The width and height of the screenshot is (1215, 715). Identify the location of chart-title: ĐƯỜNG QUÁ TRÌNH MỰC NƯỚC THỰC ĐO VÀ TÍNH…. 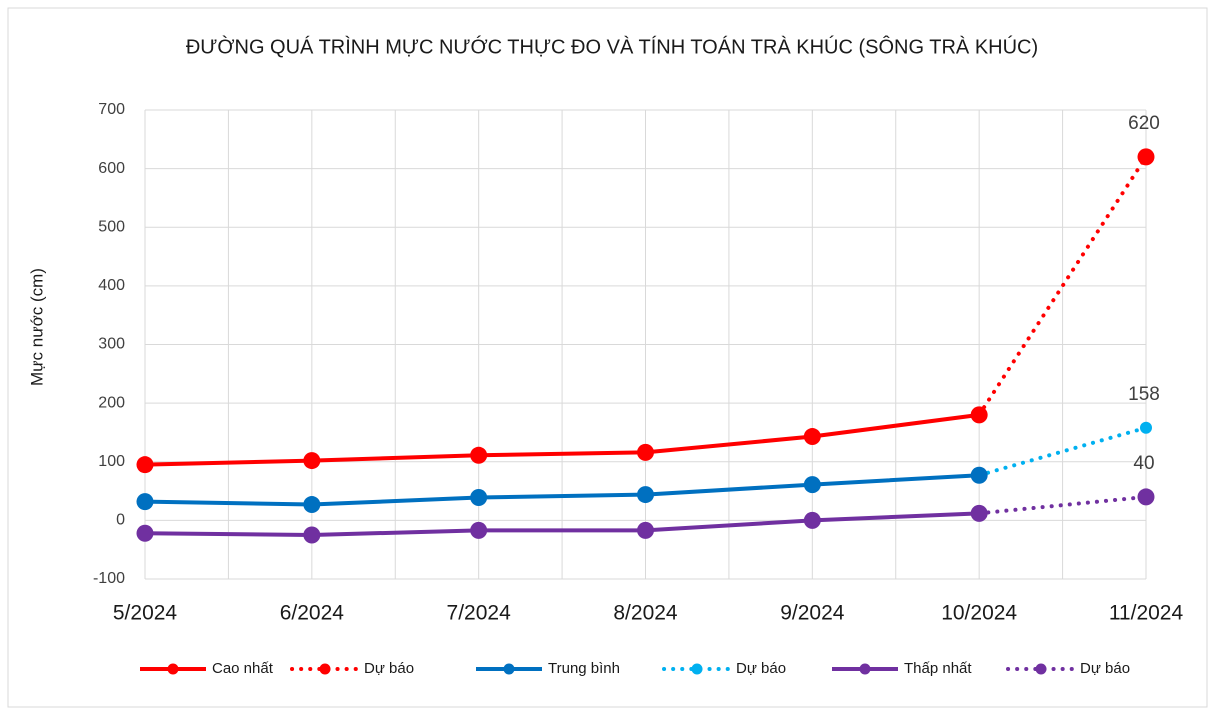
(612, 46).